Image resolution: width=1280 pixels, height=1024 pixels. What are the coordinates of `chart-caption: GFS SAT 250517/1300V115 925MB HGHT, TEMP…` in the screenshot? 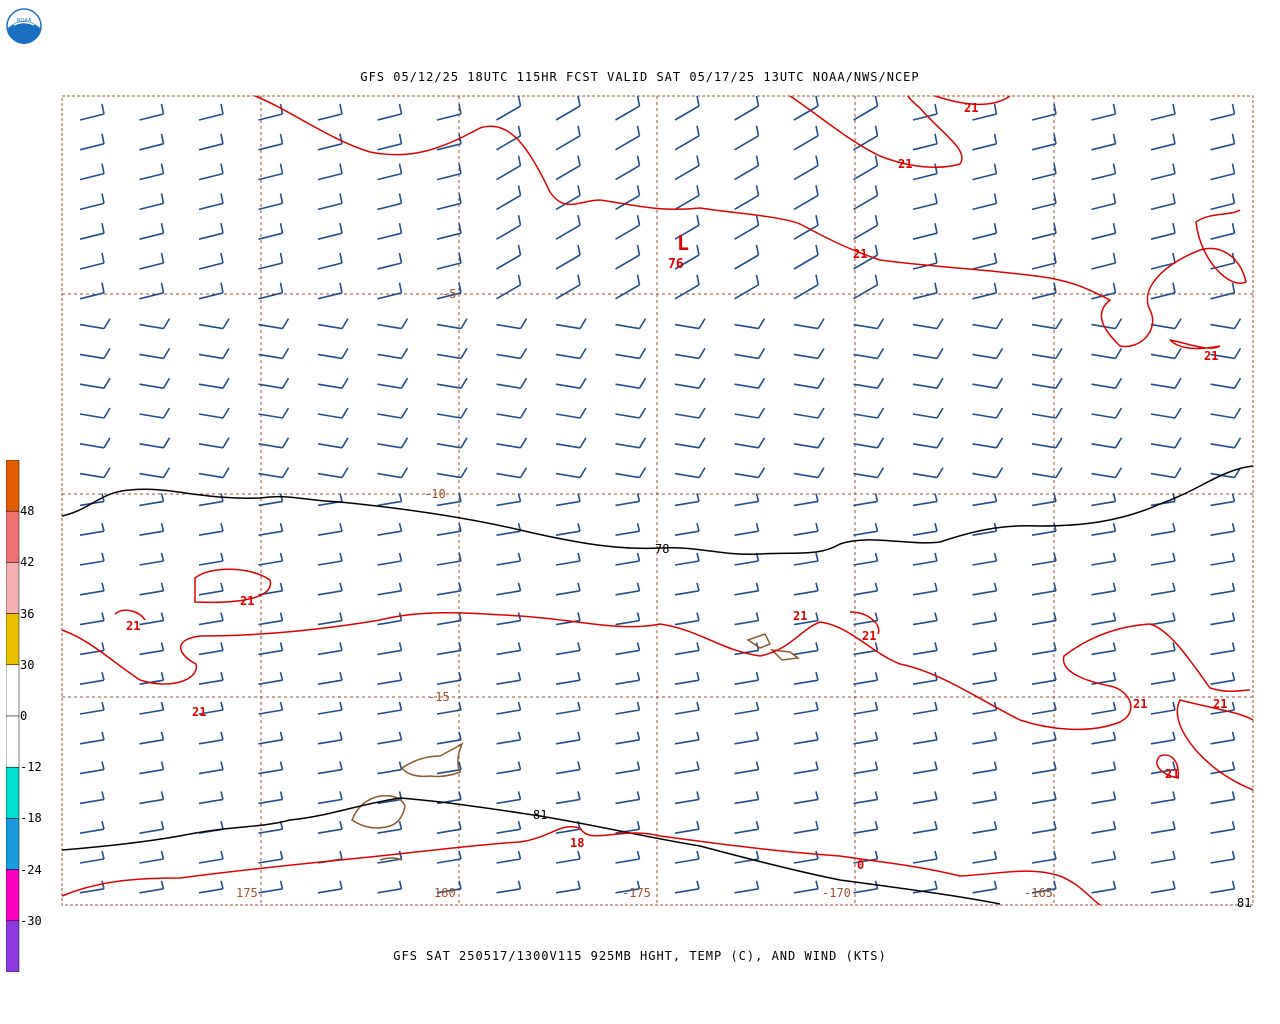 It's located at (640, 956).